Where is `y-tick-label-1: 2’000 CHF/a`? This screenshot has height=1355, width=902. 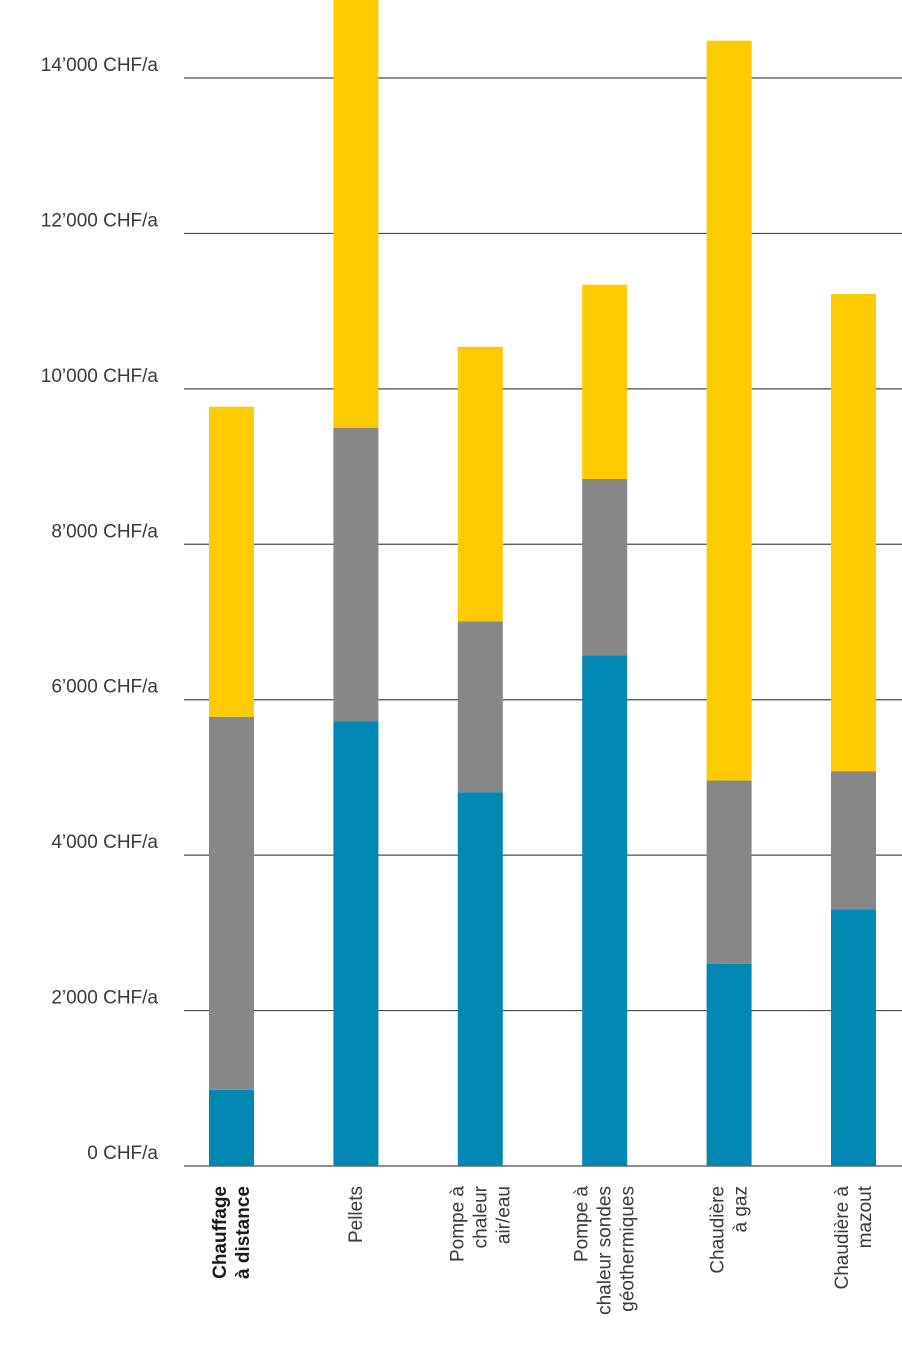 y-tick-label-1: 2’000 CHF/a is located at coordinates (104, 998).